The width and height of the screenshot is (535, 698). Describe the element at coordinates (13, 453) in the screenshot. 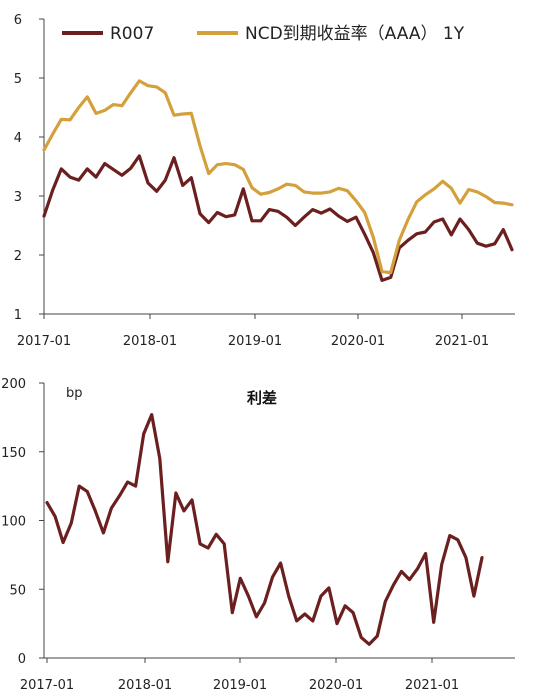

I see `bottom-y-tick-label: 150` at that location.